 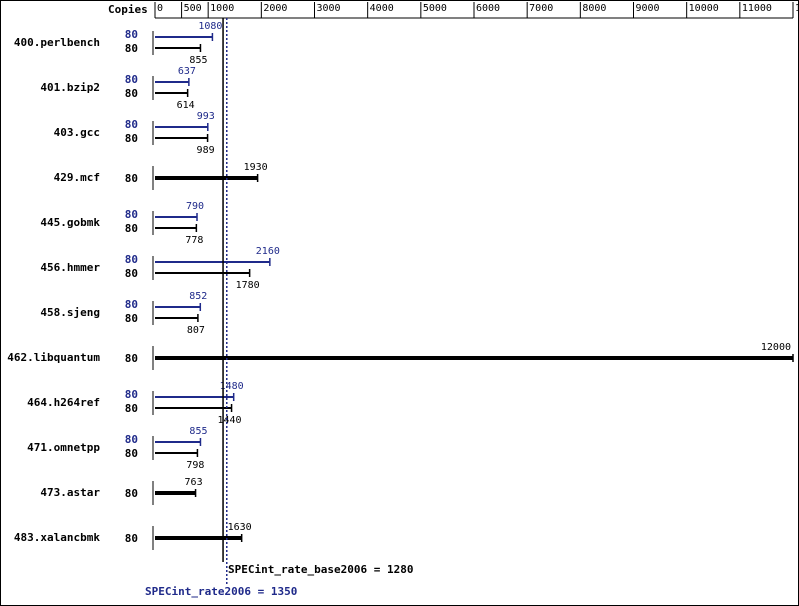 What do you see at coordinates (488, 8) in the screenshot?
I see `x-tick-label: 6000` at bounding box center [488, 8].